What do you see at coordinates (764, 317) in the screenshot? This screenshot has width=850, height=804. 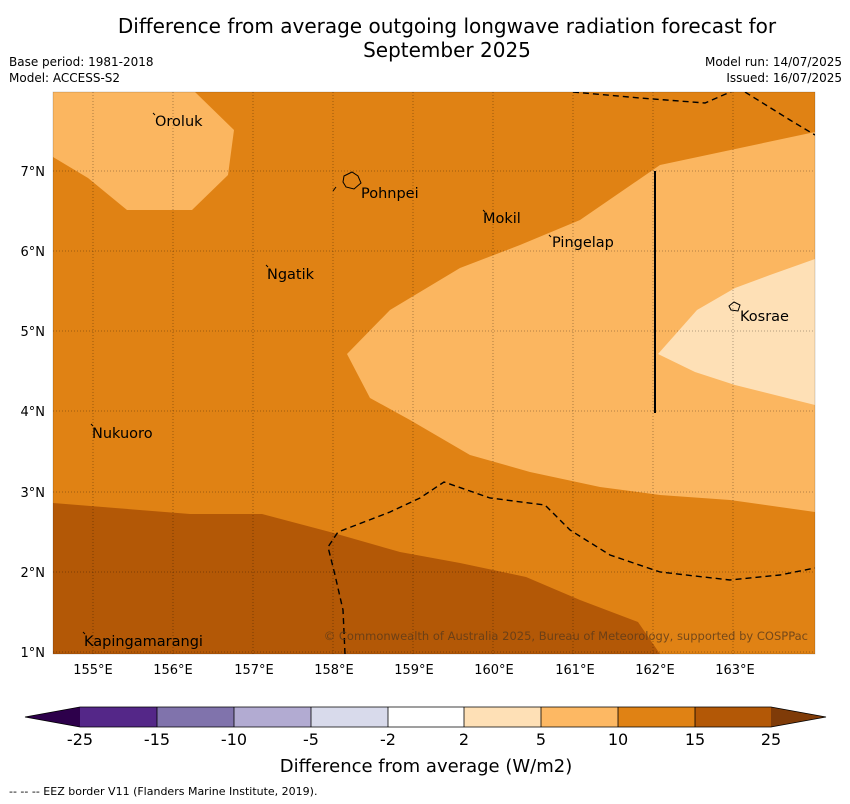 I see `place-label-kosrae: Kosrae` at bounding box center [764, 317].